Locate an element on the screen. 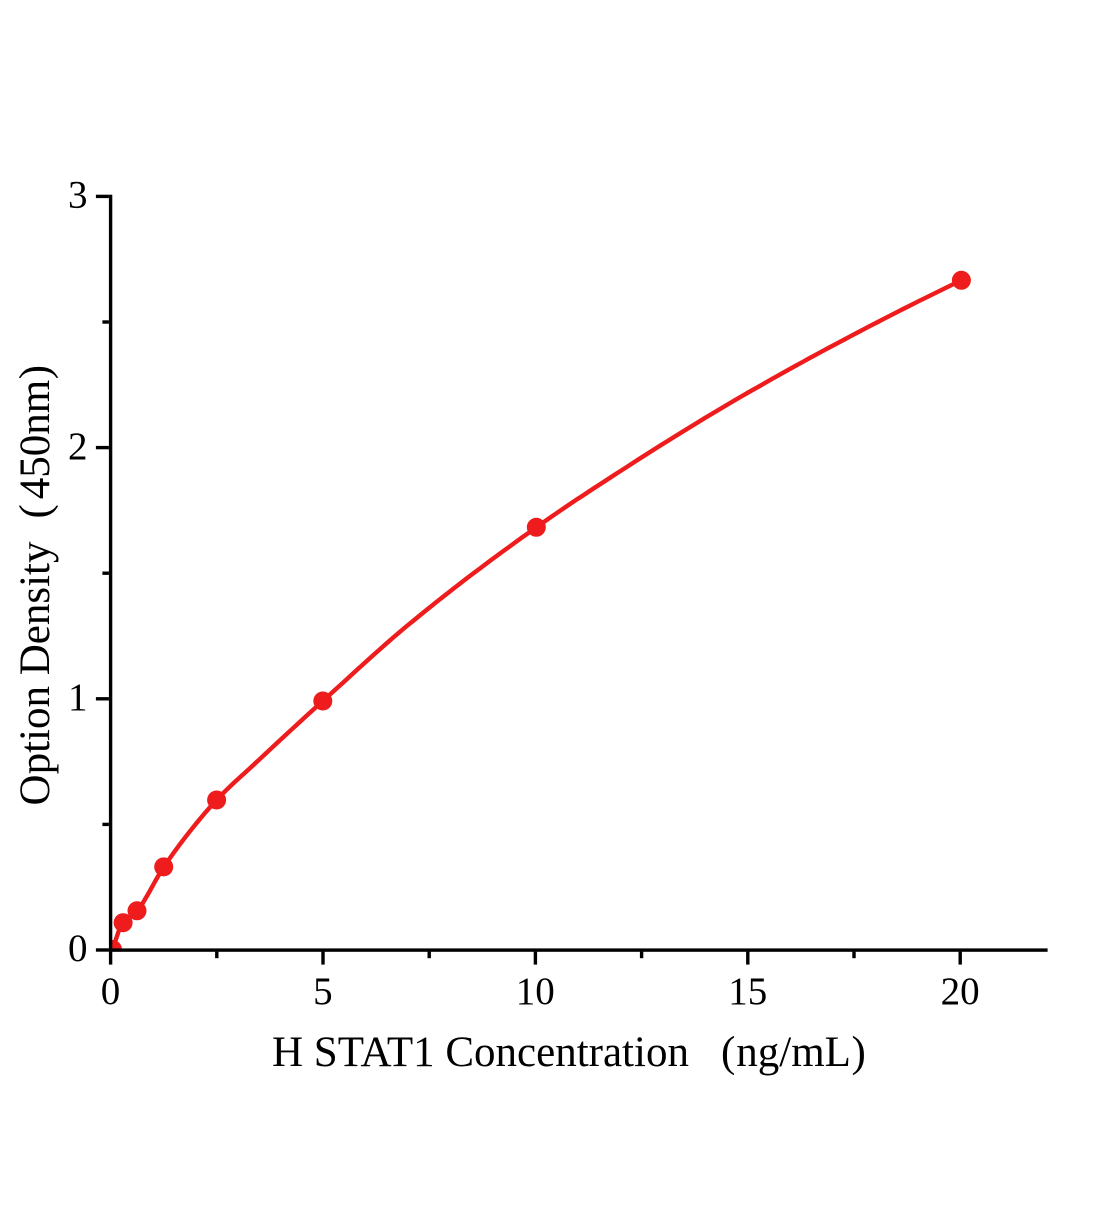 This screenshot has height=1205, width=1104. svg-text: Option Density(450nm) is located at coordinates (35, 585).